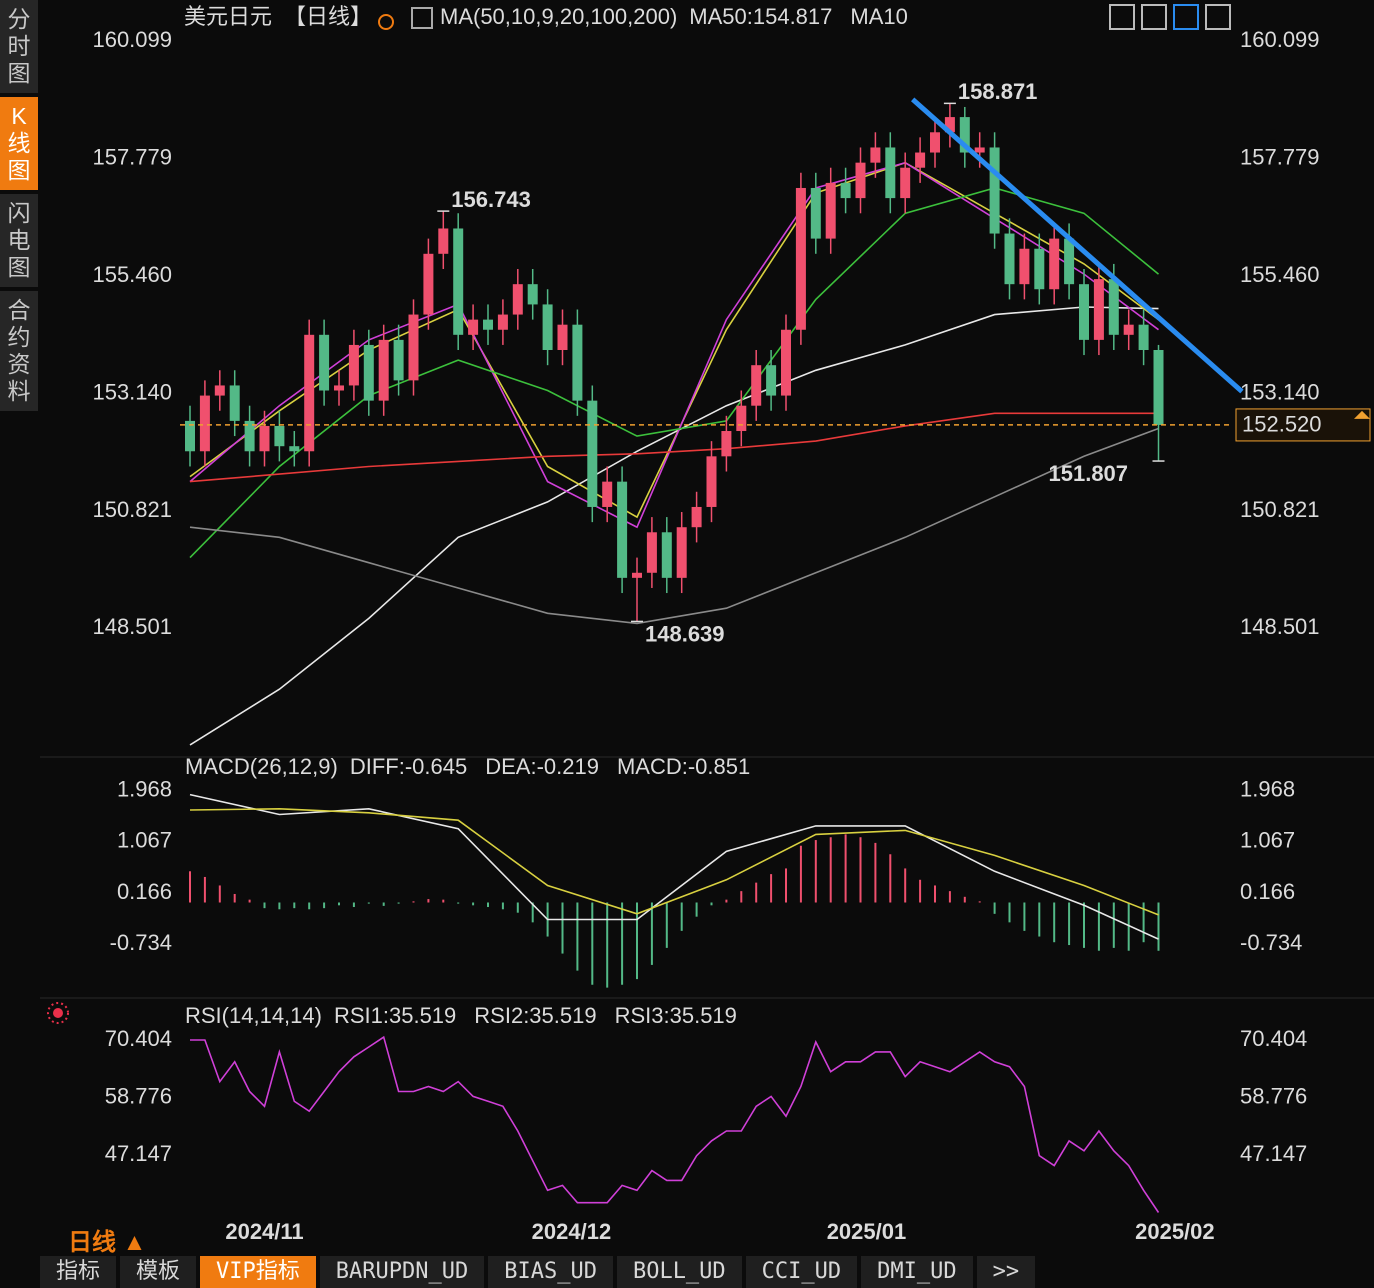 The image size is (1374, 1288). Describe the element at coordinates (572, 1231) in the screenshot. I see `x-tick-label: 2024/12` at that location.